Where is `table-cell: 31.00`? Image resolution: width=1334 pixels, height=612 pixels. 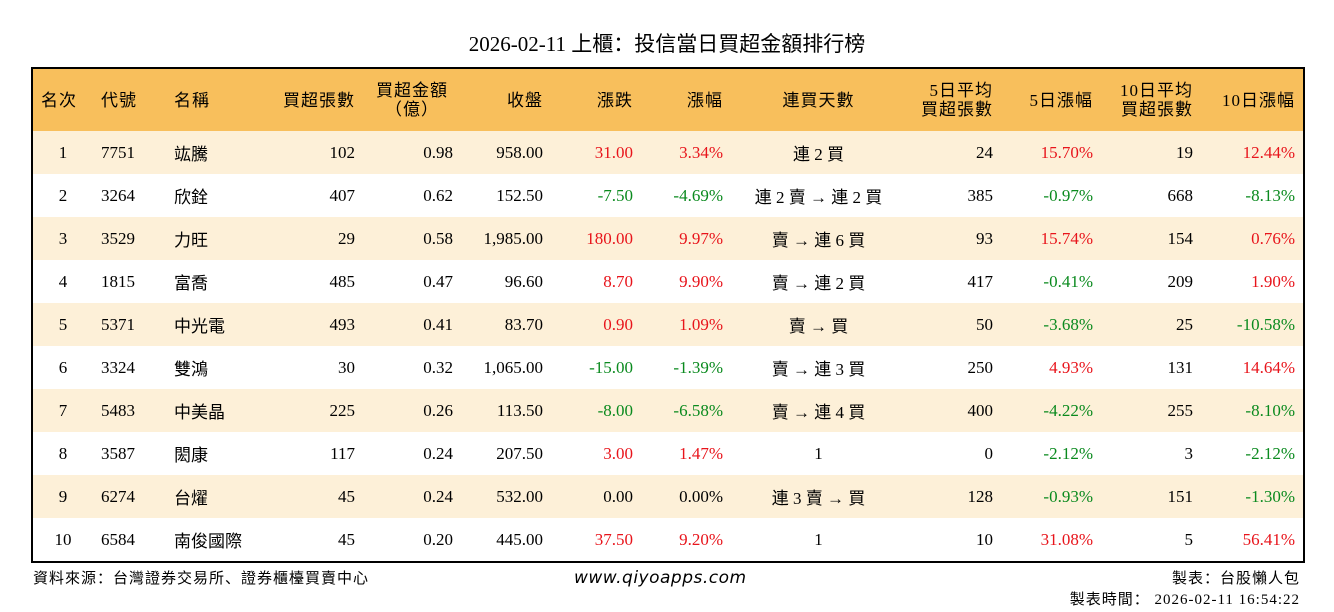 table-cell: 31.00 is located at coordinates (596, 152).